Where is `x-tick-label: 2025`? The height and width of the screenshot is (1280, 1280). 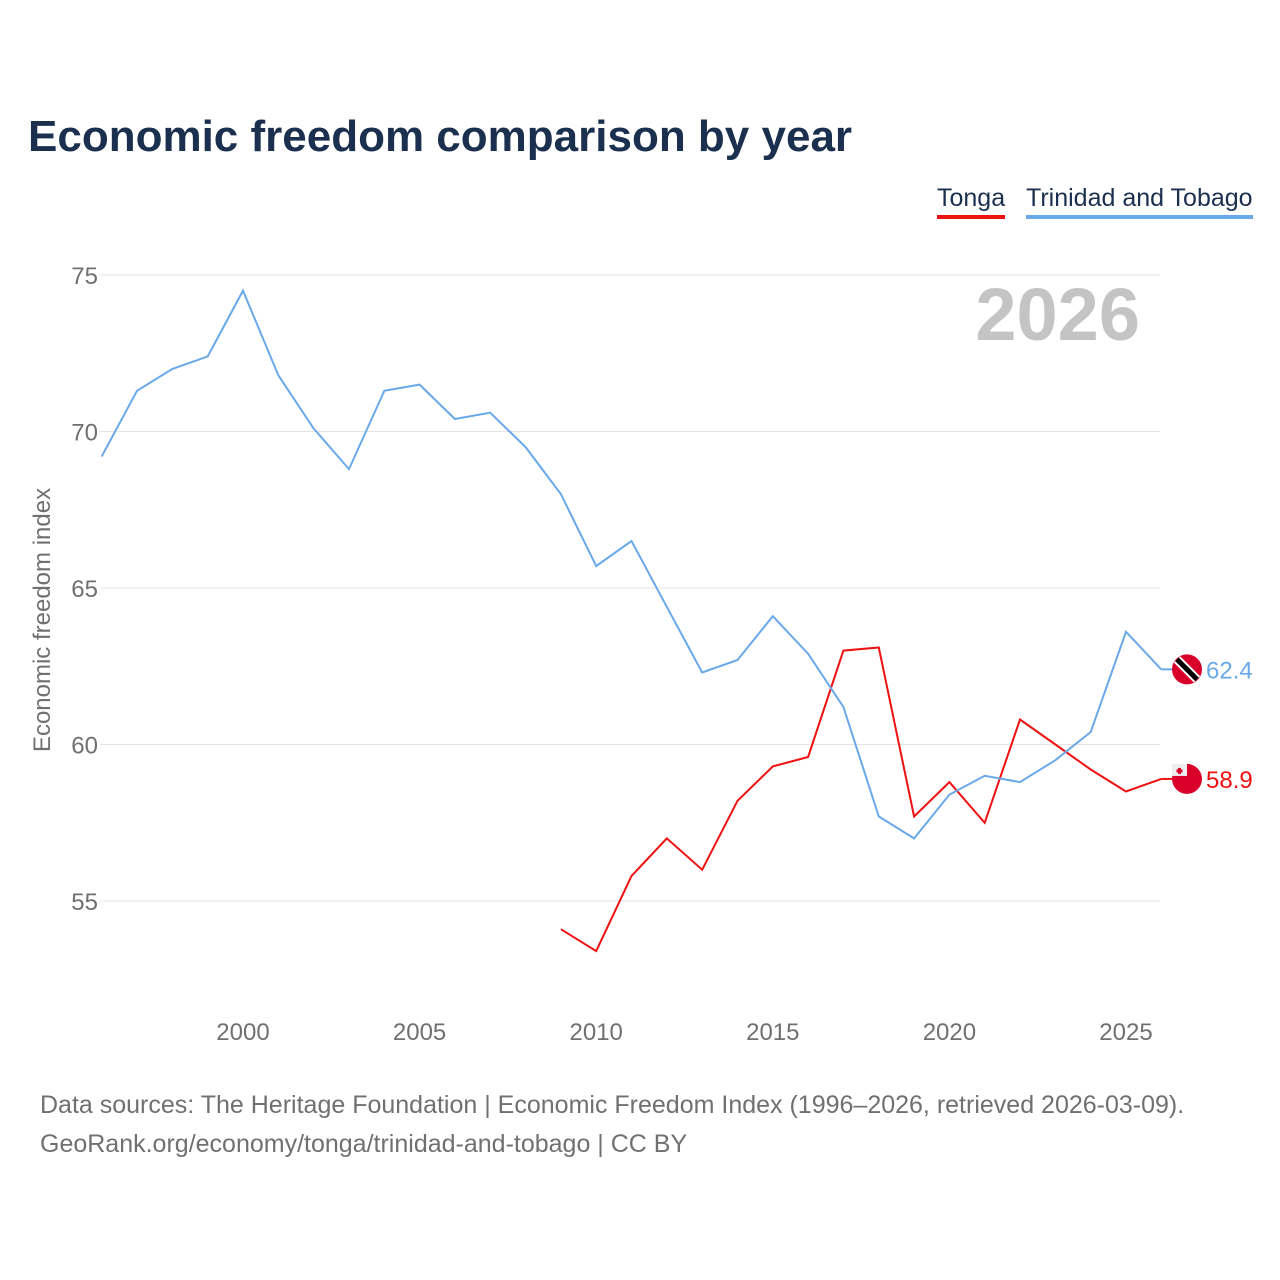 x-tick-label: 2025 is located at coordinates (1125, 1032).